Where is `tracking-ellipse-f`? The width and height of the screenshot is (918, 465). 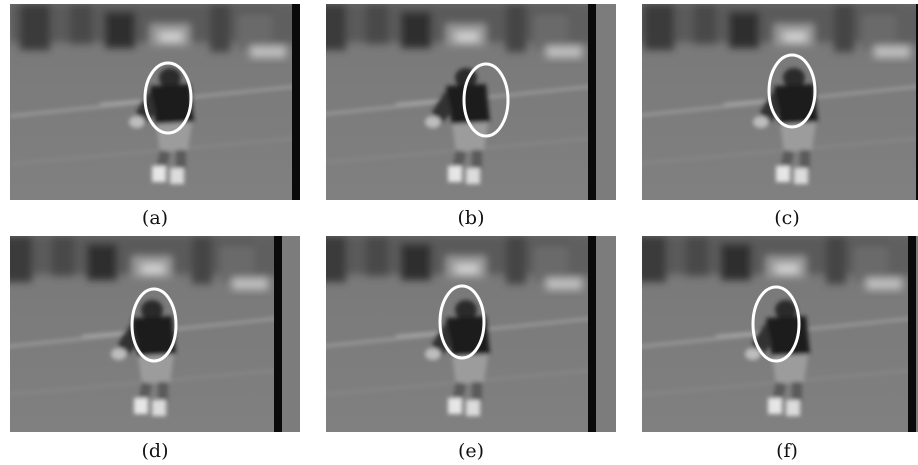
tracking-ellipse-f is located at coordinates (776, 324).